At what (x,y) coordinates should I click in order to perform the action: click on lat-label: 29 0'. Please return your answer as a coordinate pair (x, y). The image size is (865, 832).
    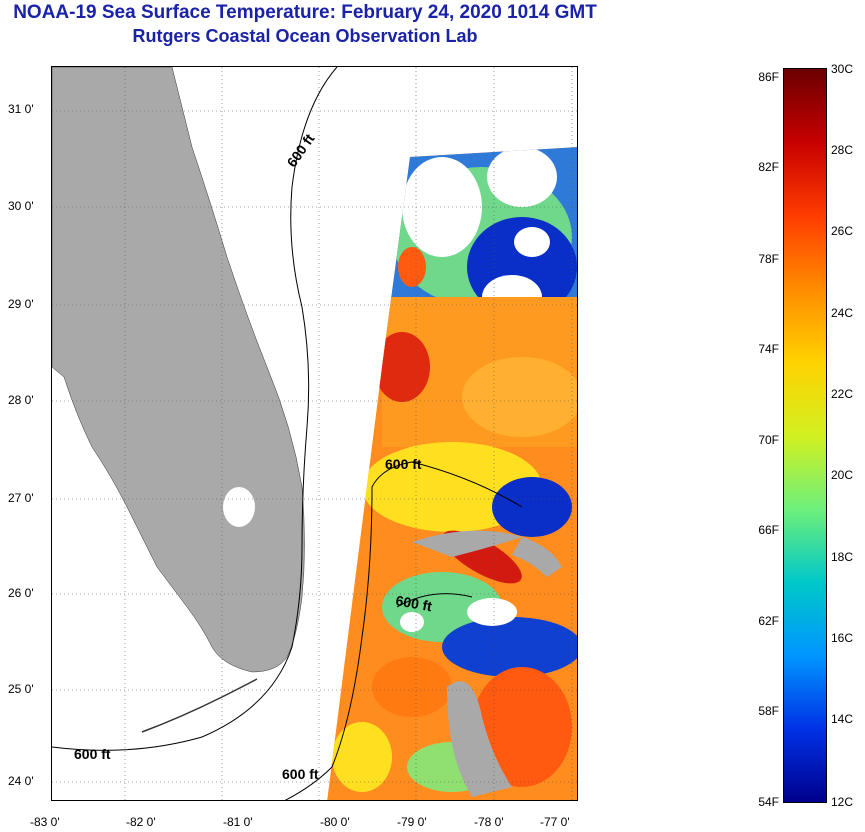
    Looking at the image, I should click on (21, 304).